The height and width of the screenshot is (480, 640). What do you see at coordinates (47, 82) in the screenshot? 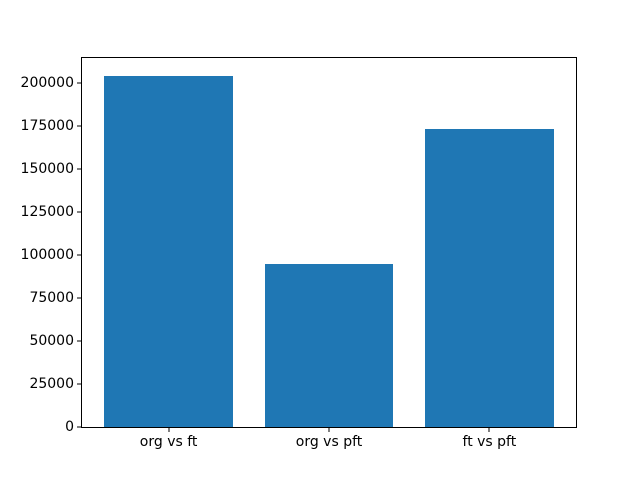
I see `y-tick-label: 200000` at bounding box center [47, 82].